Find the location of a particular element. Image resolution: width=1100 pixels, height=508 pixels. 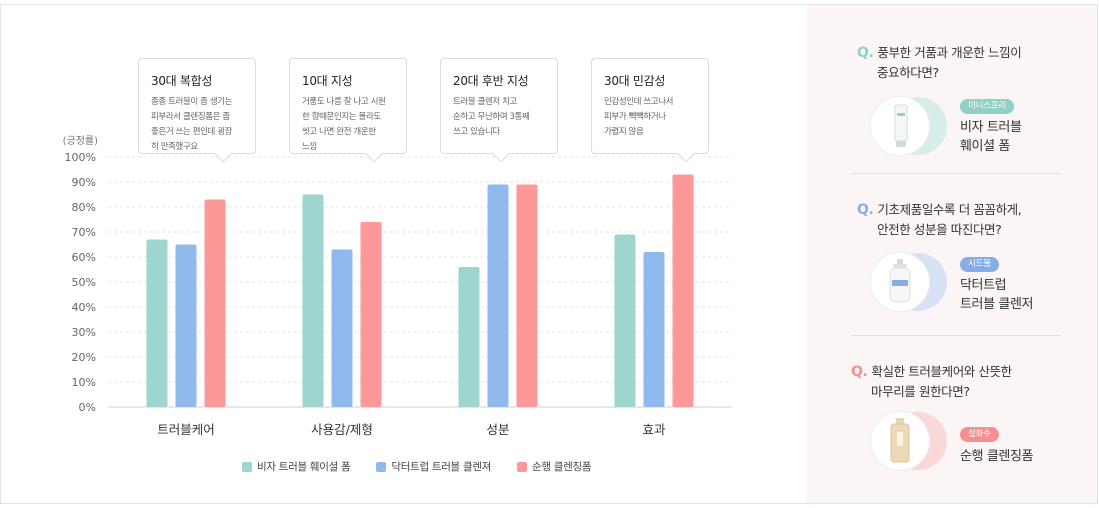

y-tick-label: 10% is located at coordinates (84, 382).